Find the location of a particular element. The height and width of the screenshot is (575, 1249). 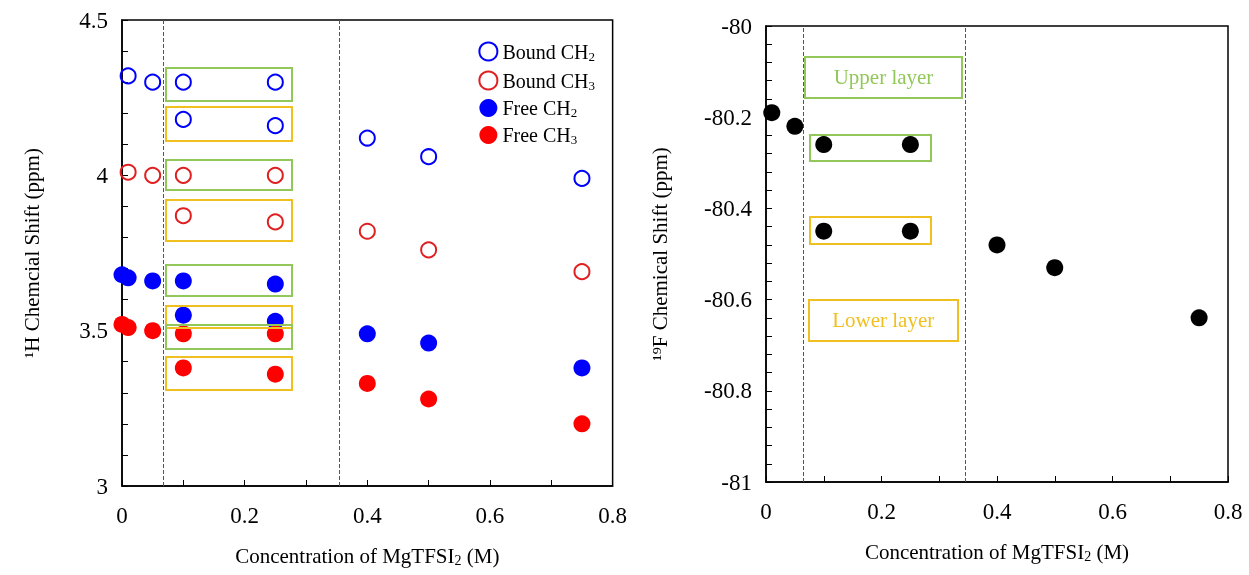

y-tick-label: -80.8 is located at coordinates (728, 391).